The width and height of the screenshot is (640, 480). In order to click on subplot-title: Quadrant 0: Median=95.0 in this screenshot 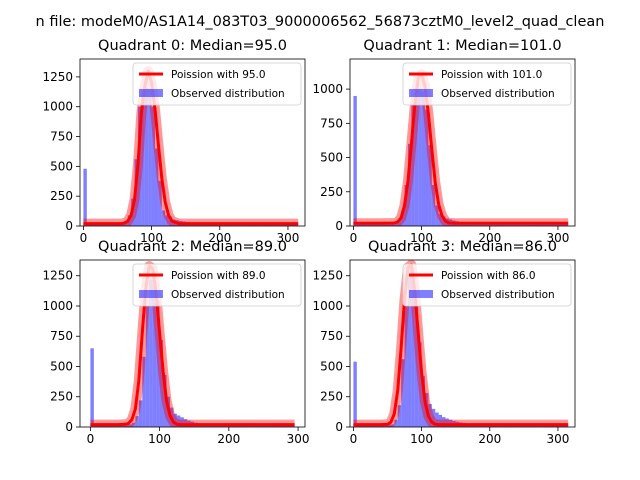, I will do `click(192, 46)`.